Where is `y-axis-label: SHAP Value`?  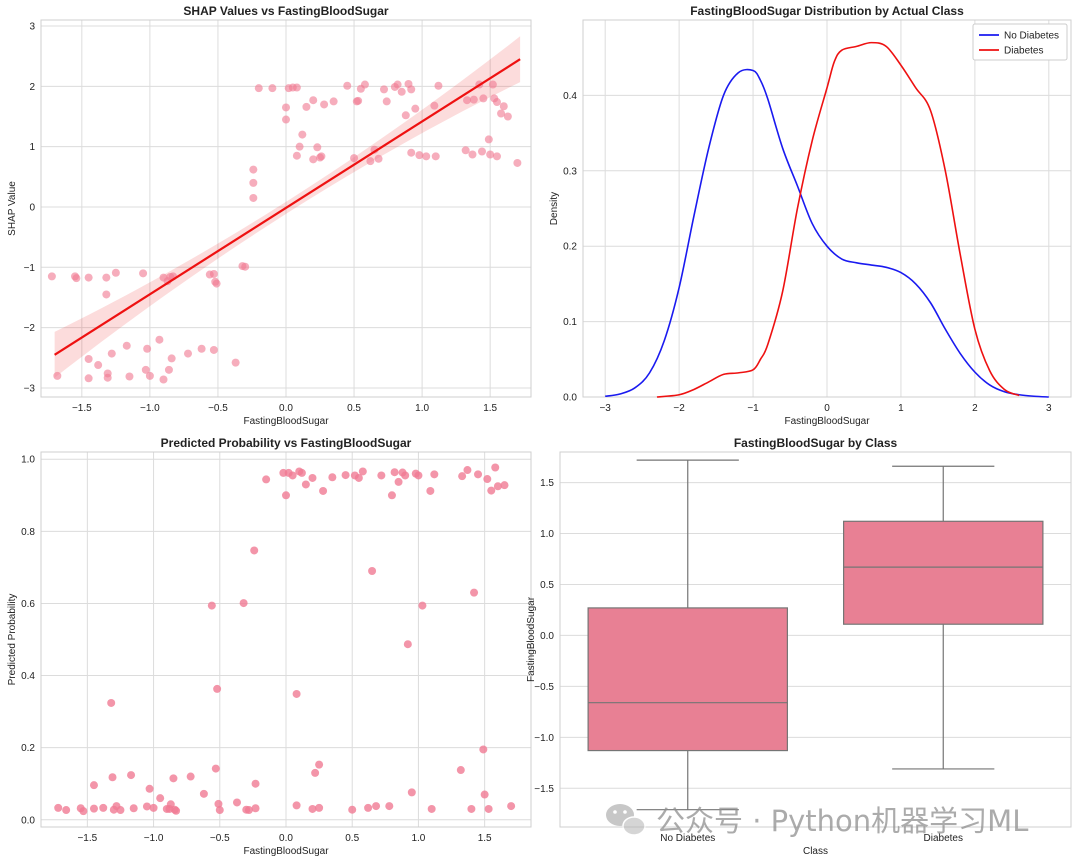 y-axis-label: SHAP Value is located at coordinates (12, 208).